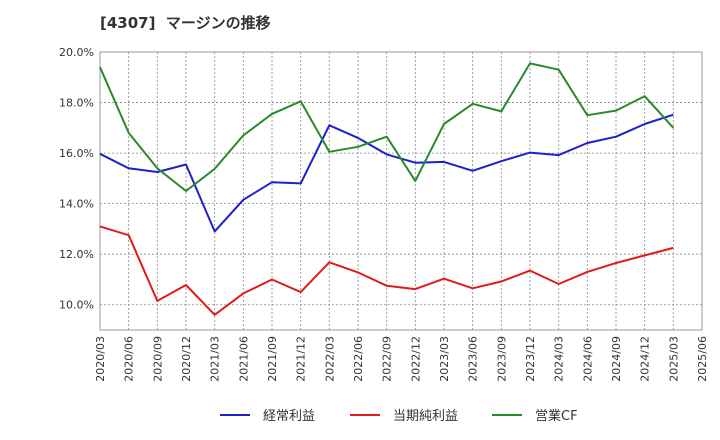  I want to click on x-tick-label: 2022/09, so click(387, 359).